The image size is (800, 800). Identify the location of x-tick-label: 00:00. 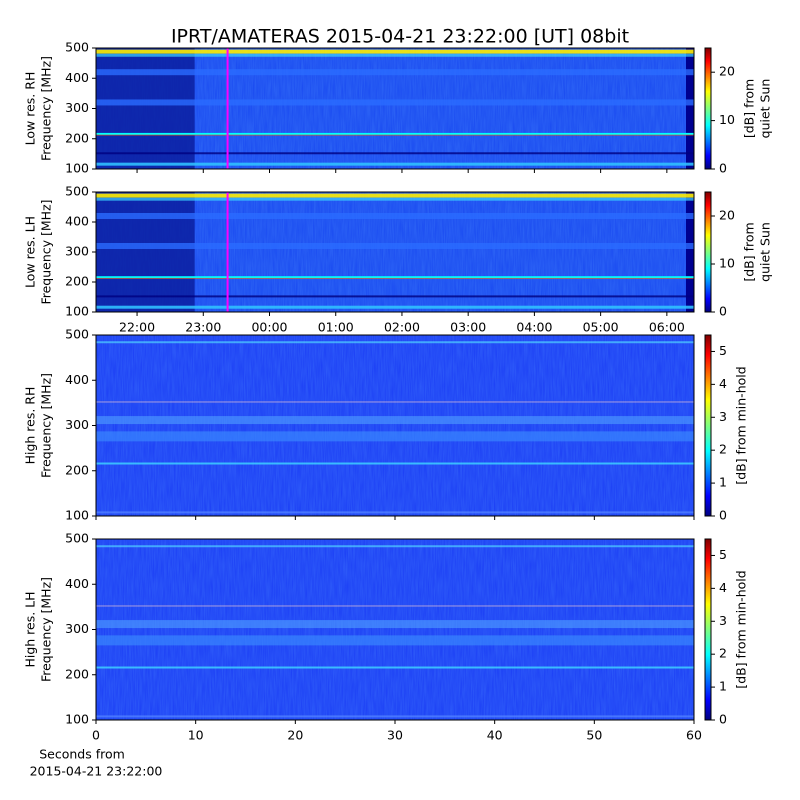
(269, 327).